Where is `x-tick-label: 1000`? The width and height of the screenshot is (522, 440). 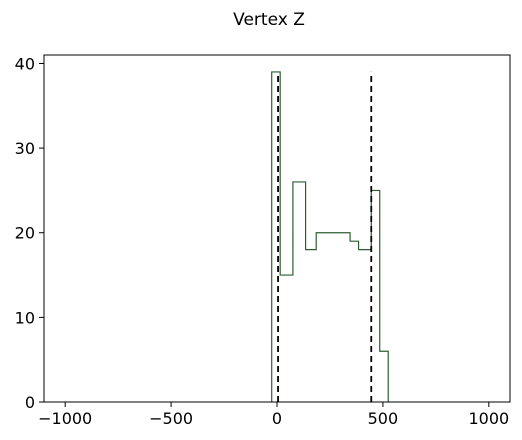
x-tick-label: 1000 is located at coordinates (488, 418).